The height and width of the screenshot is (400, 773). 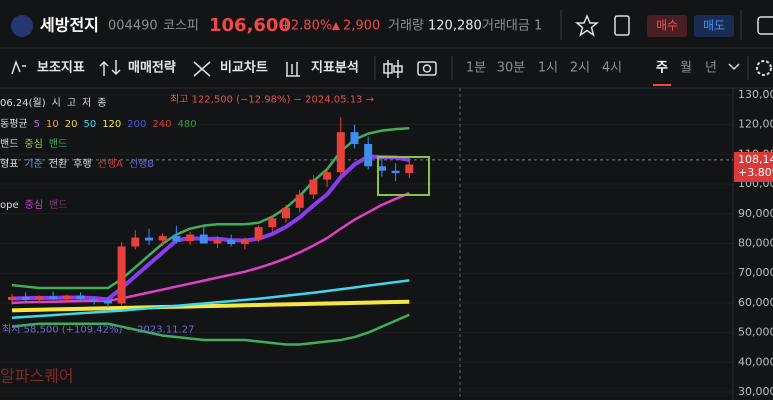 What do you see at coordinates (71, 103) in the screenshot?
I see `legend-item: 고` at bounding box center [71, 103].